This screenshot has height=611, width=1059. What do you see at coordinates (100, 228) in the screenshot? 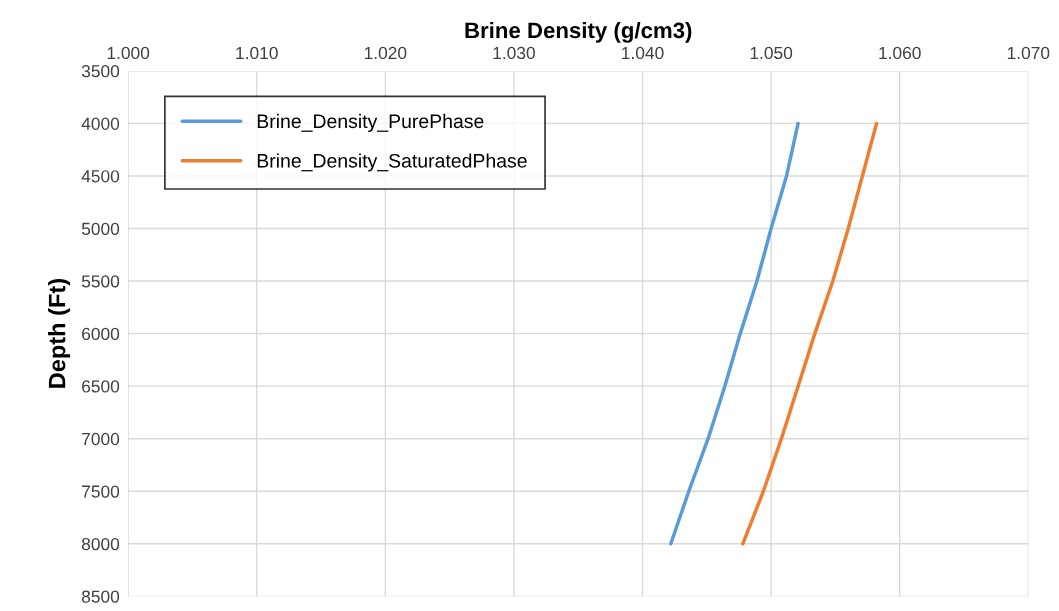
I see `y-tick-label: 5000` at bounding box center [100, 228].